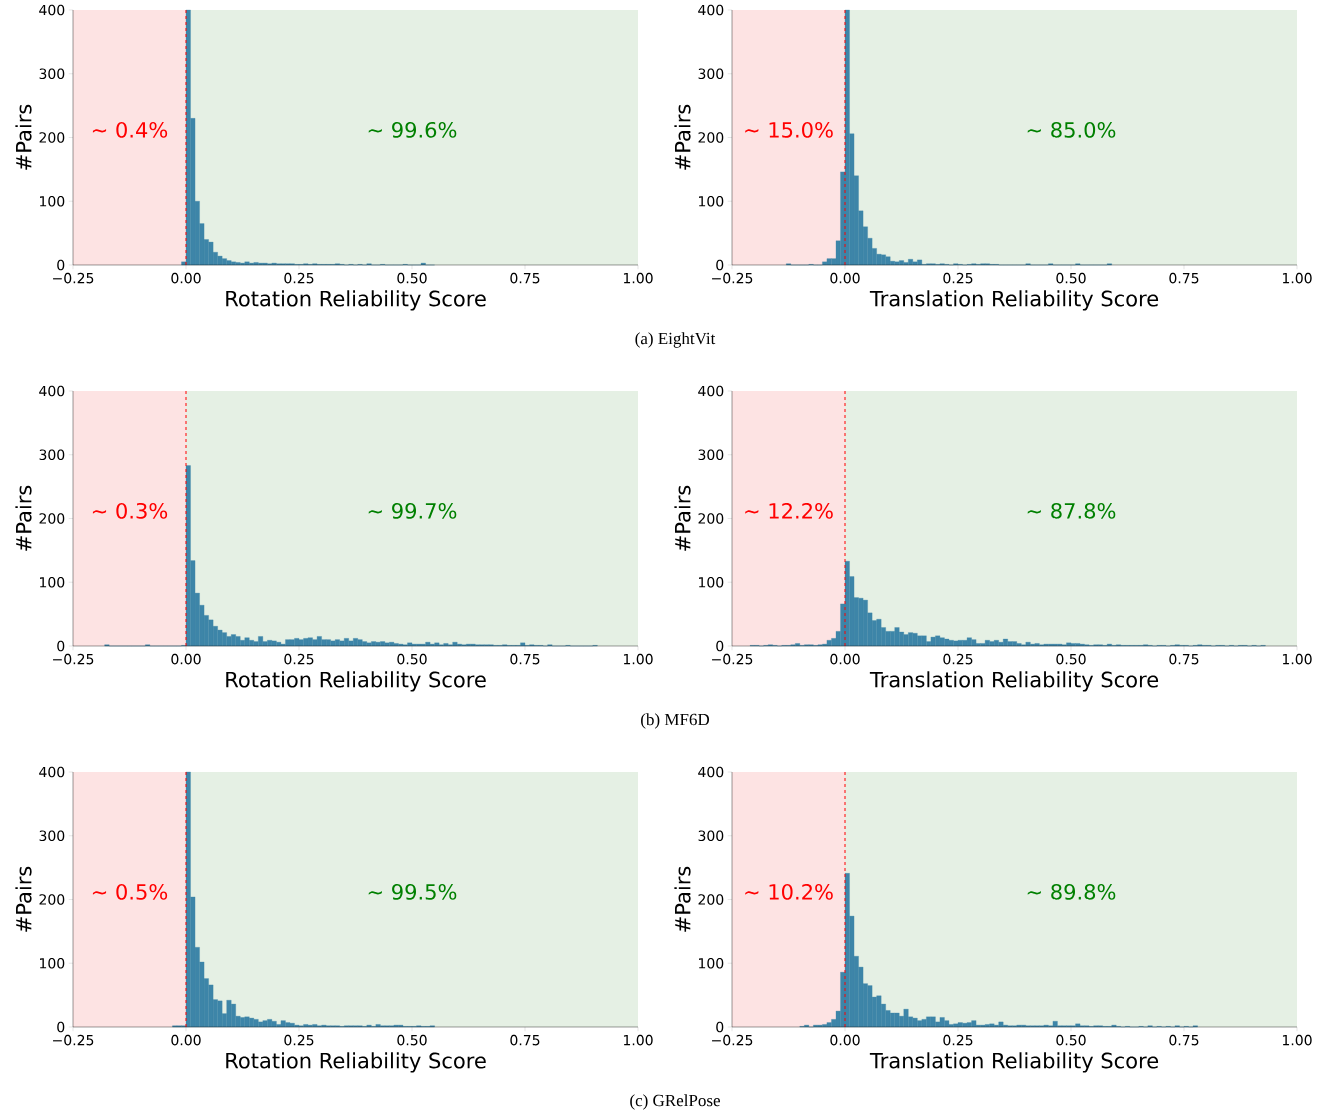 The width and height of the screenshot is (1335, 1118). What do you see at coordinates (1071, 129) in the screenshot?
I see `annotation: ∼ 85.0%` at bounding box center [1071, 129].